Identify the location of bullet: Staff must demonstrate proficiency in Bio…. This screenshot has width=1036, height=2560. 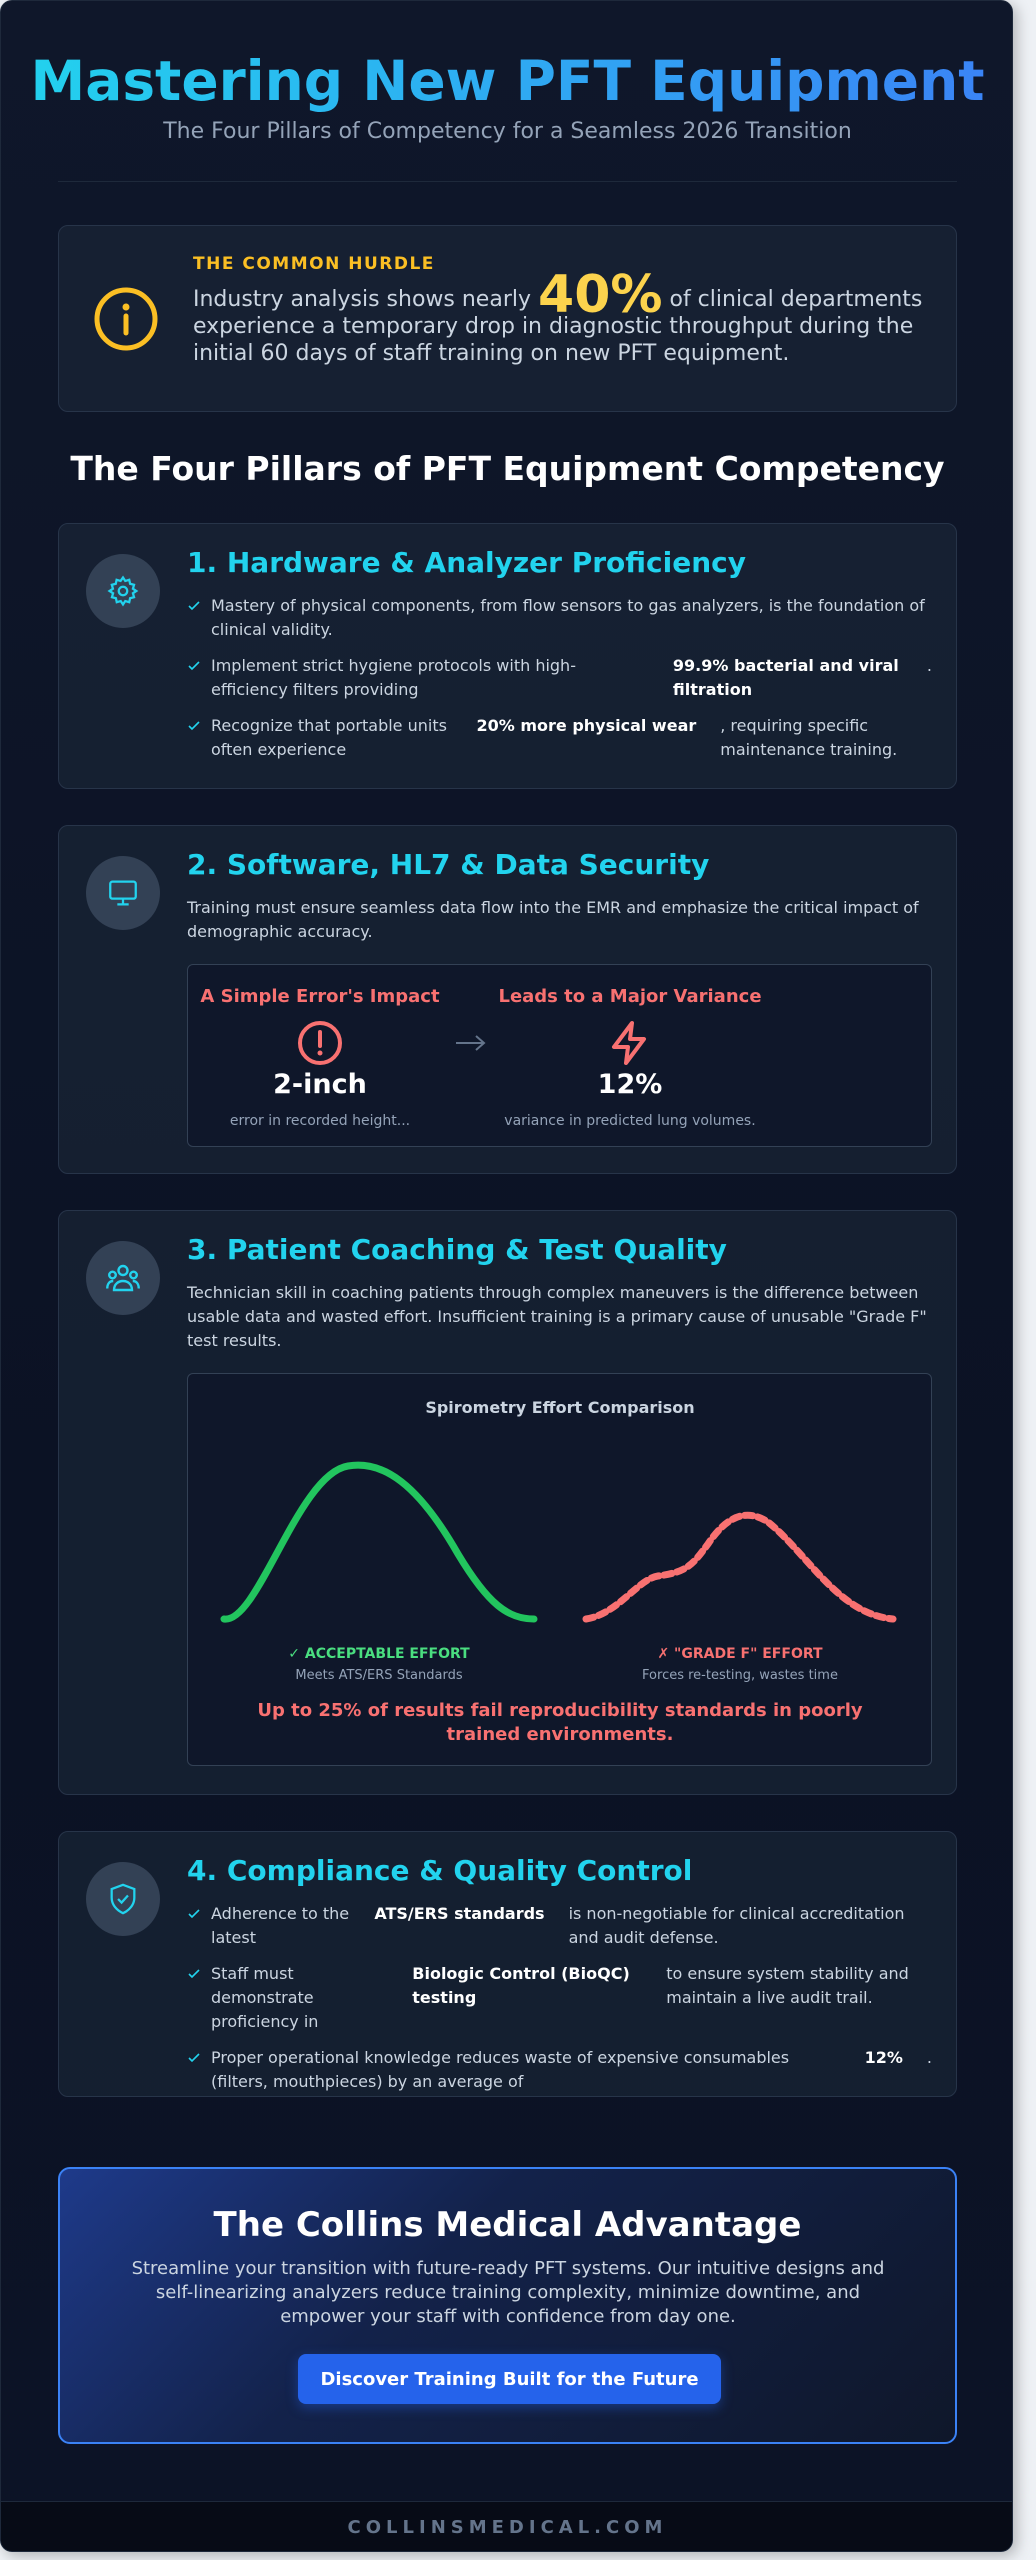
(559, 1998).